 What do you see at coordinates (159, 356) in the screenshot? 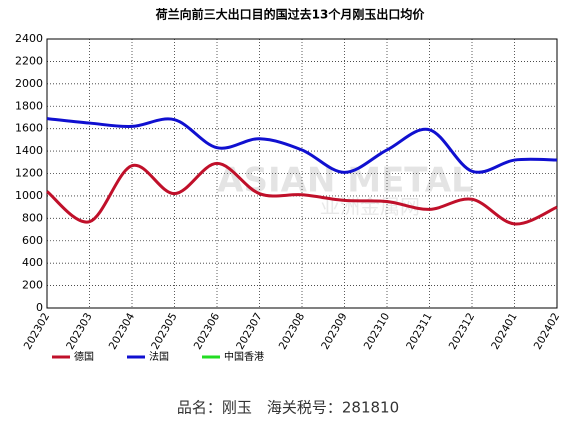
I see `legend-label: 法国` at bounding box center [159, 356].